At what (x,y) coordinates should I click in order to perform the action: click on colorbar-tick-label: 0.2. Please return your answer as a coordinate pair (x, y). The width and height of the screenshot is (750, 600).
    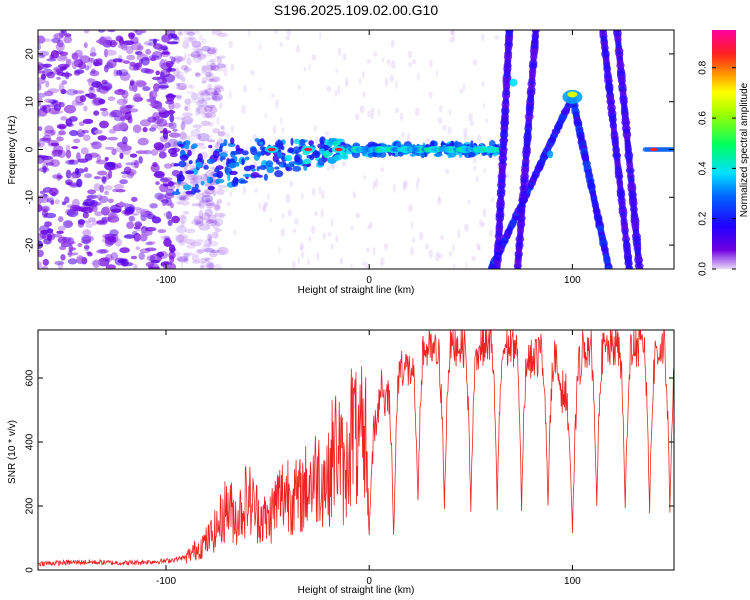
    Looking at the image, I should click on (703, 218).